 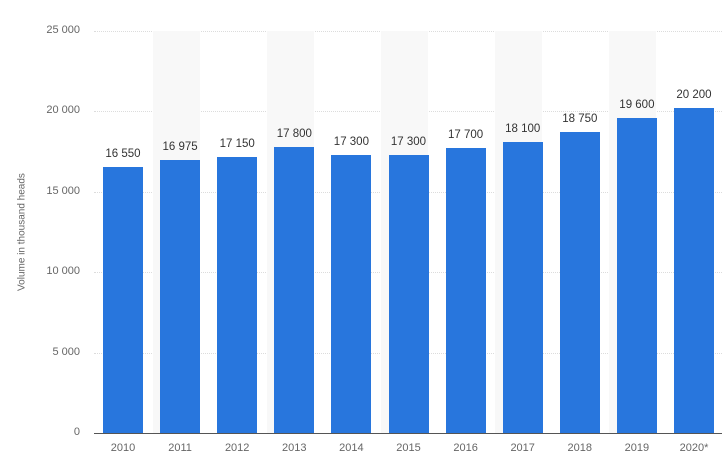 I want to click on bar-2018, so click(x=579, y=282).